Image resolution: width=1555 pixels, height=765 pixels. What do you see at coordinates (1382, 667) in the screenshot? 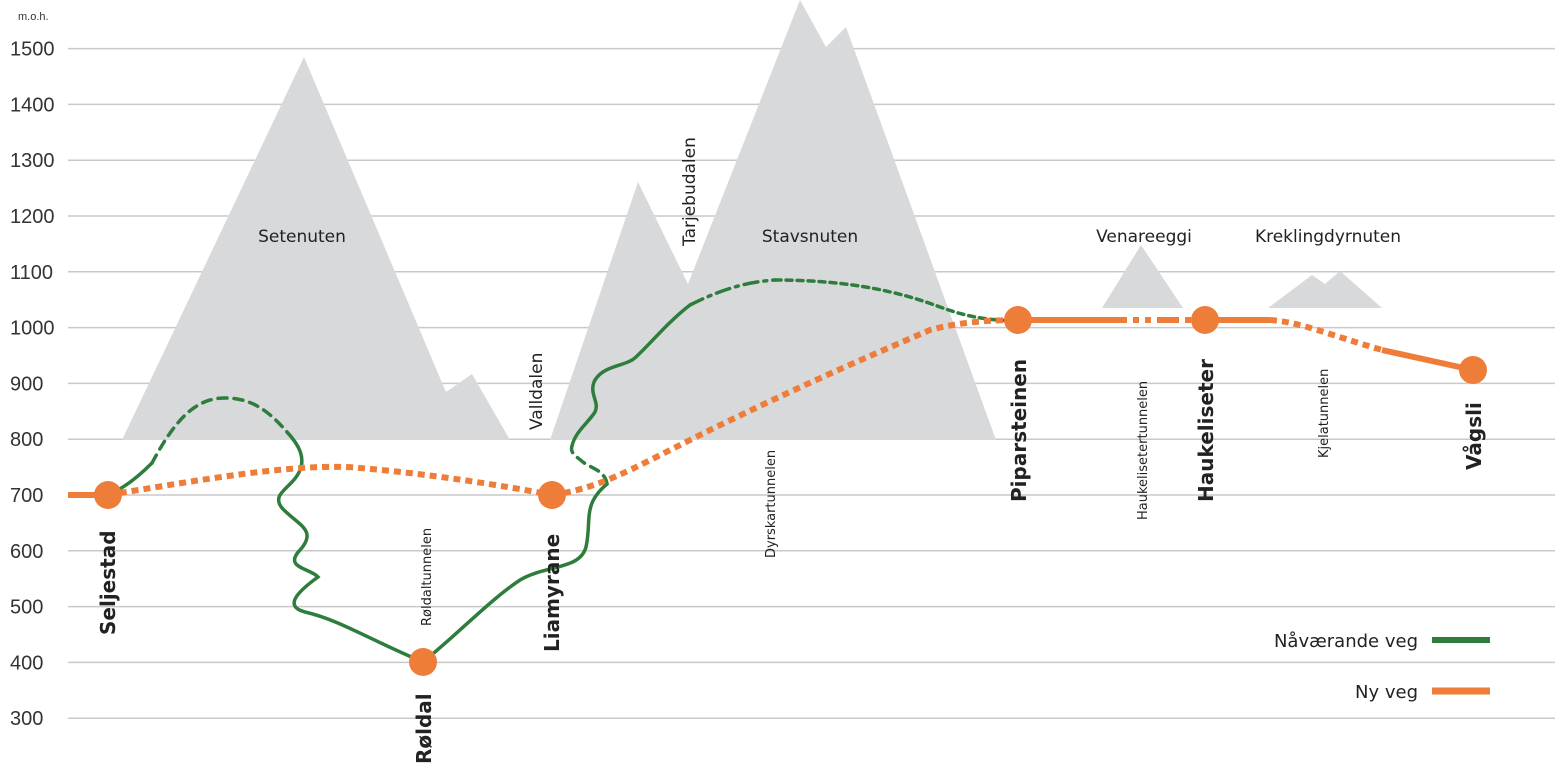
I see `legend: Nåværande veg Ny veg` at bounding box center [1382, 667].